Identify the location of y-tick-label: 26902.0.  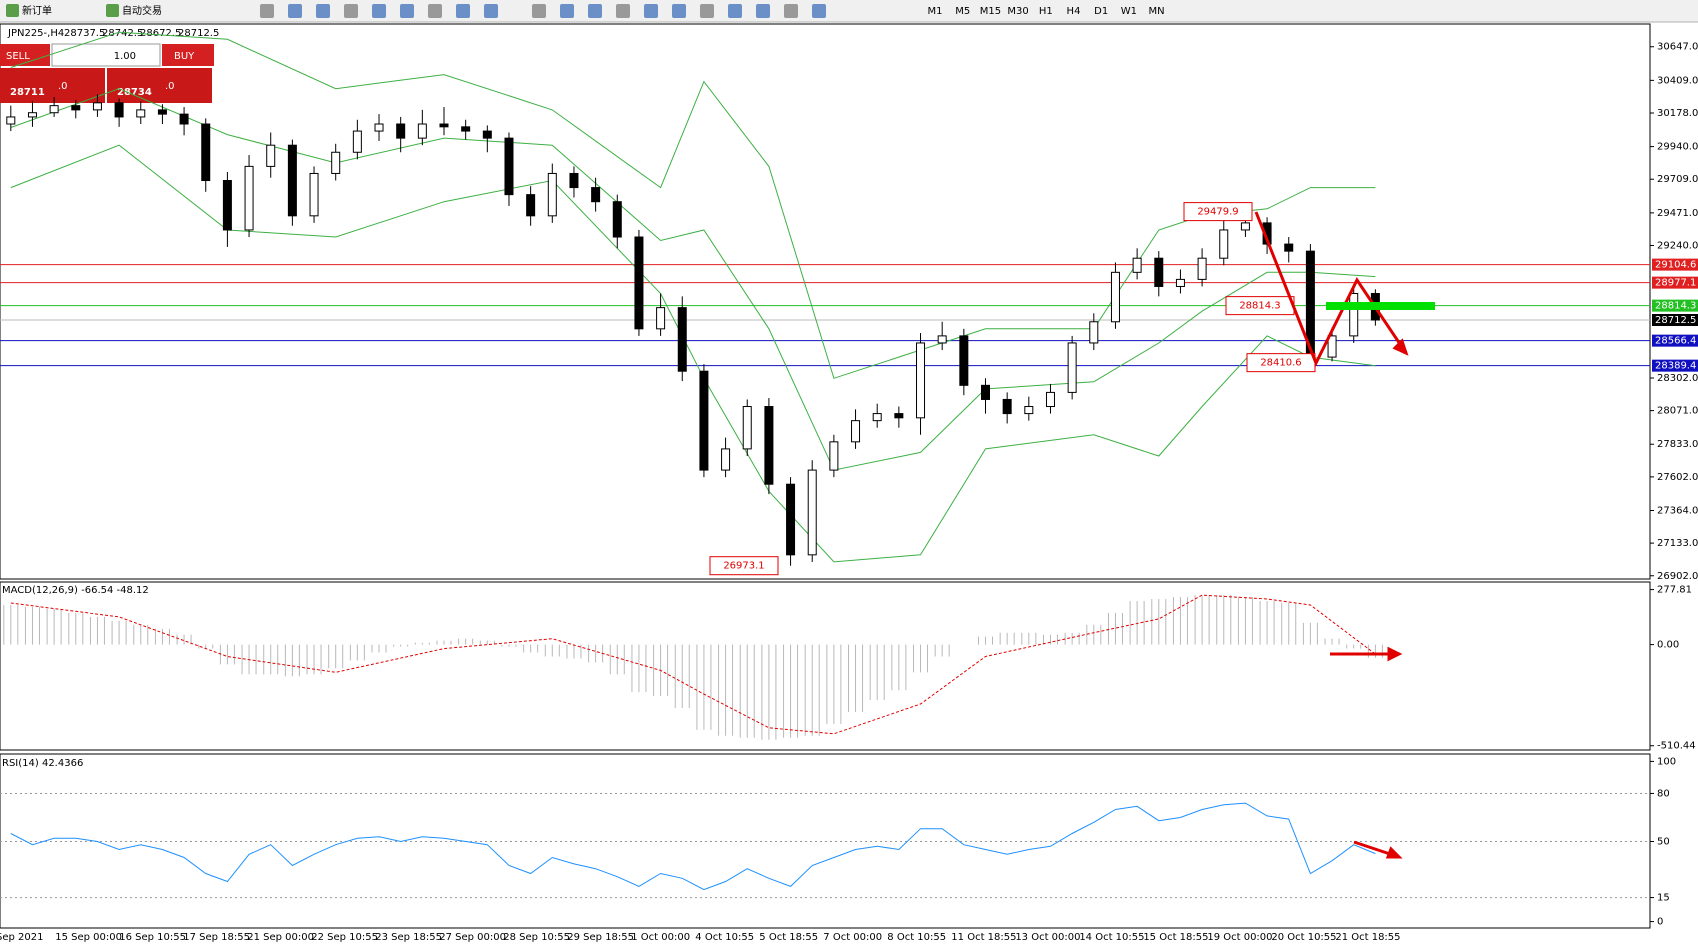
(1677, 576).